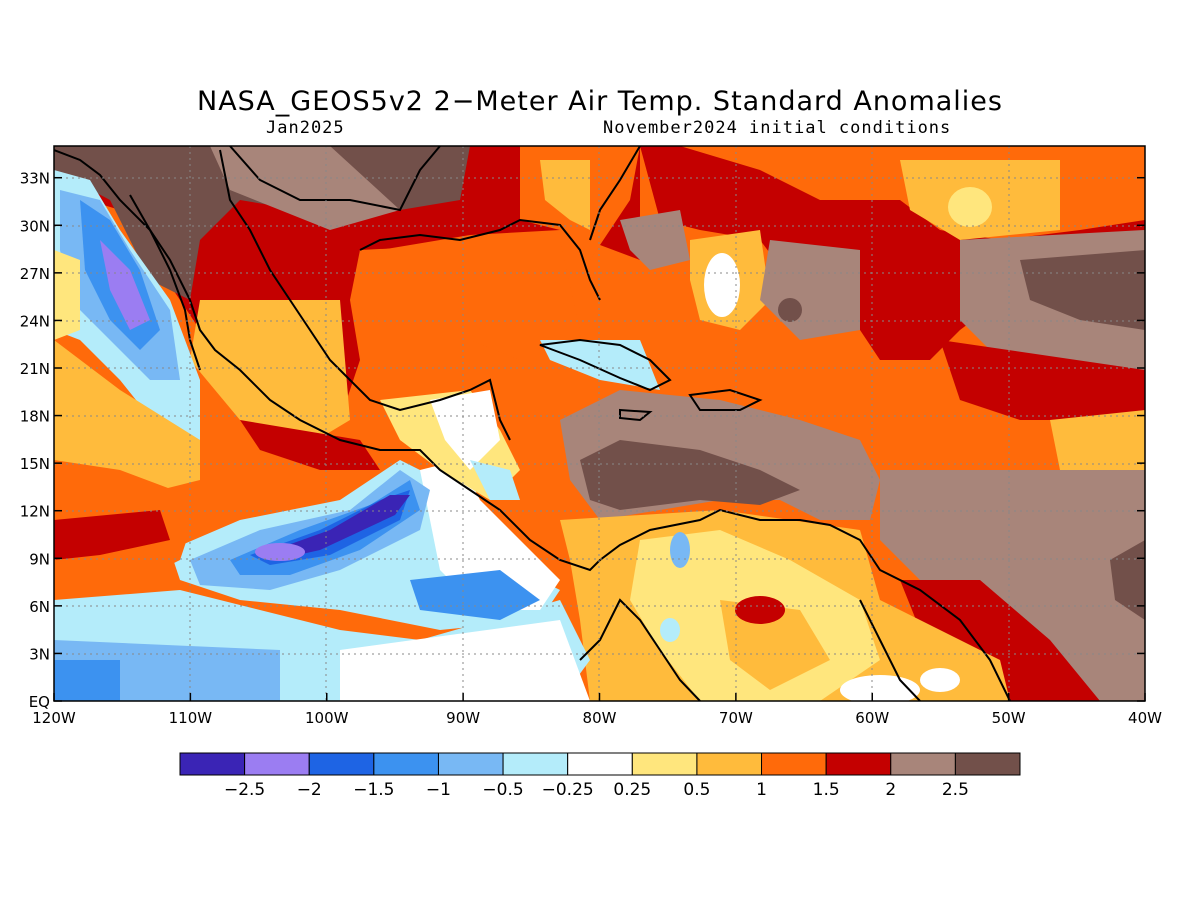 The width and height of the screenshot is (1200, 900). Describe the element at coordinates (632, 790) in the screenshot. I see `colorbar-label: 0.25` at that location.